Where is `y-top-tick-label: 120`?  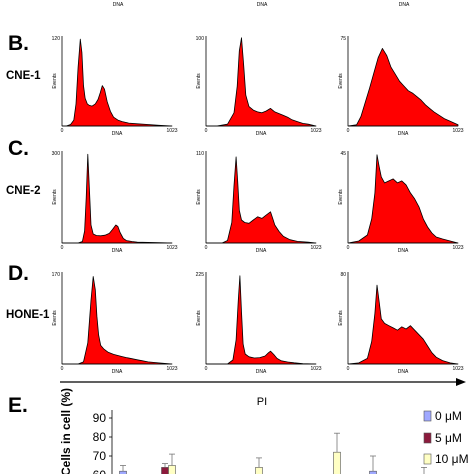 y-top-tick-label: 120 is located at coordinates (56, 39).